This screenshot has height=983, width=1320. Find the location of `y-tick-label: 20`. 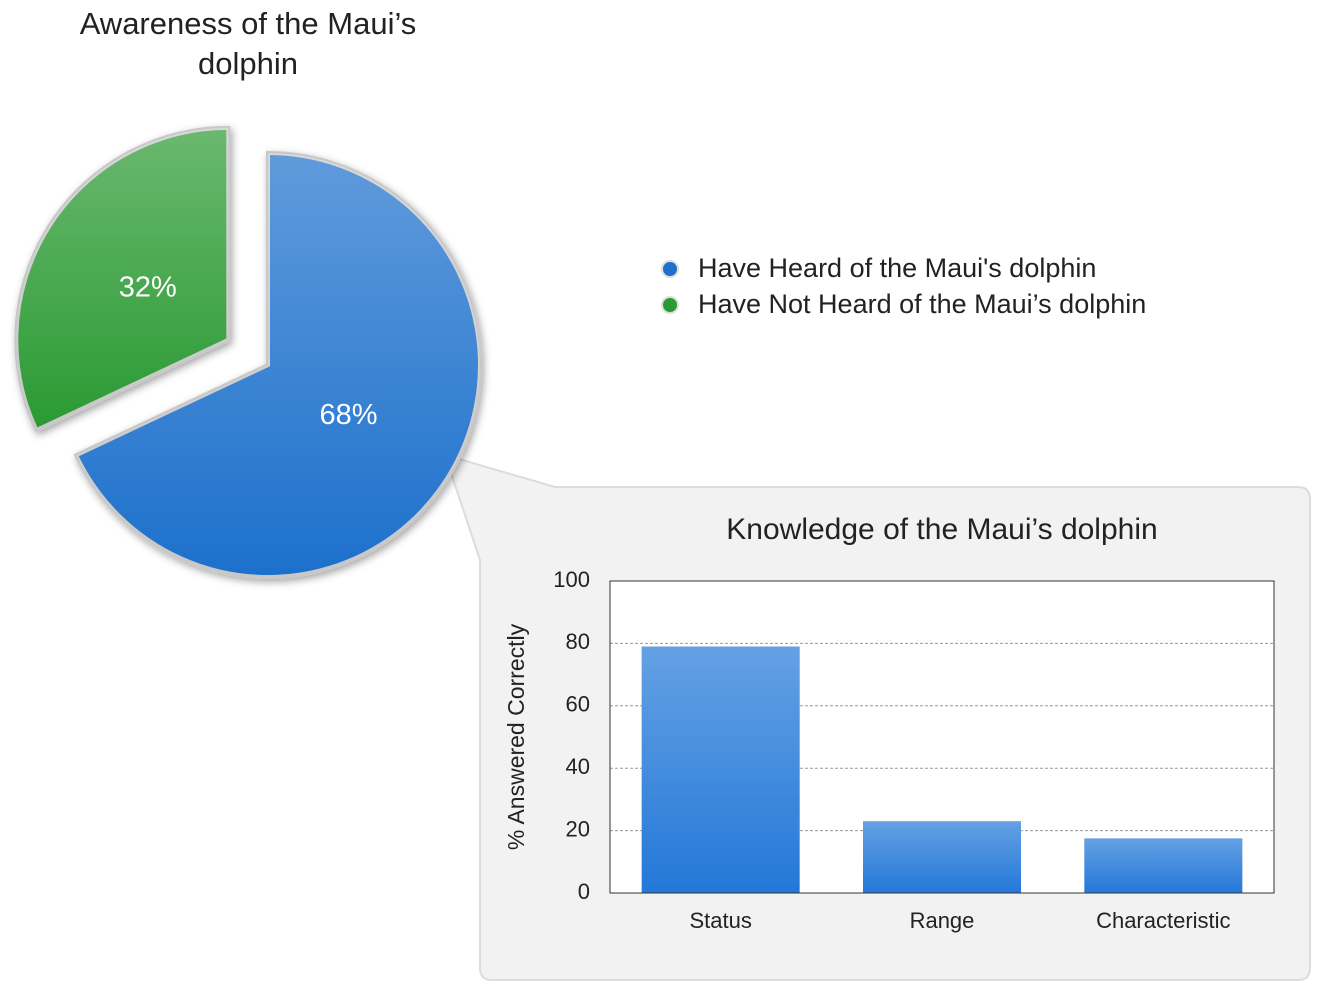

y-tick-label: 20 is located at coordinates (578, 828).